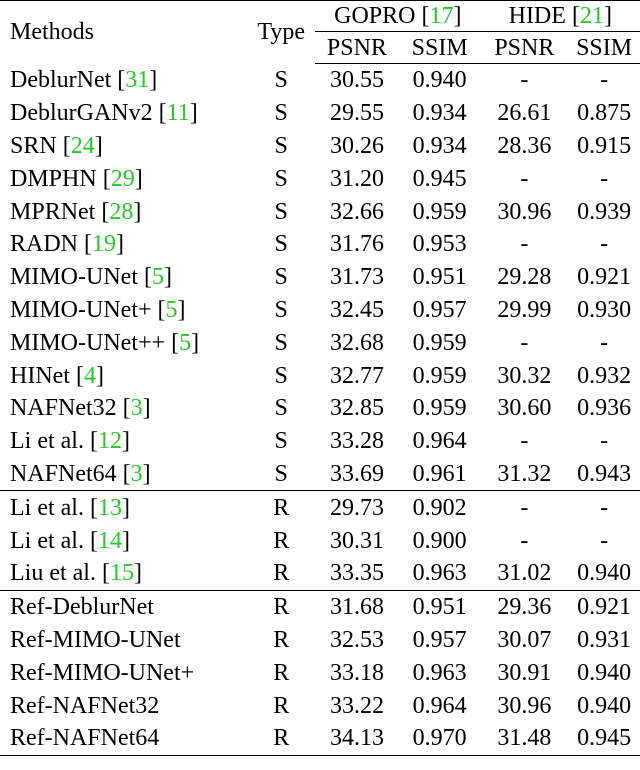  I want to click on gopro-ssim-cell: 0.900, so click(439, 540).